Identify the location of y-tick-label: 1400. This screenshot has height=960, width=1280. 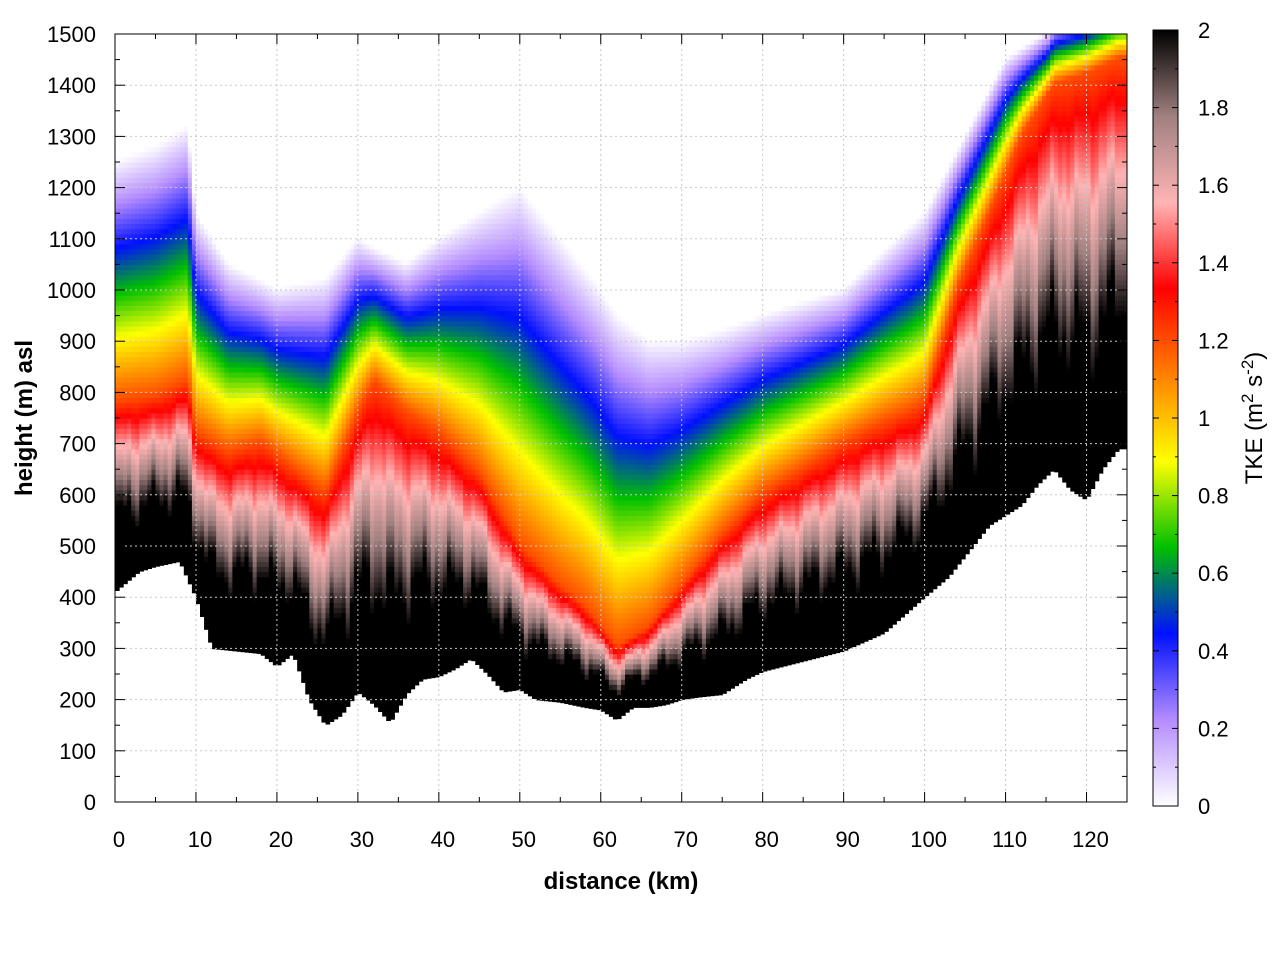
(71, 85).